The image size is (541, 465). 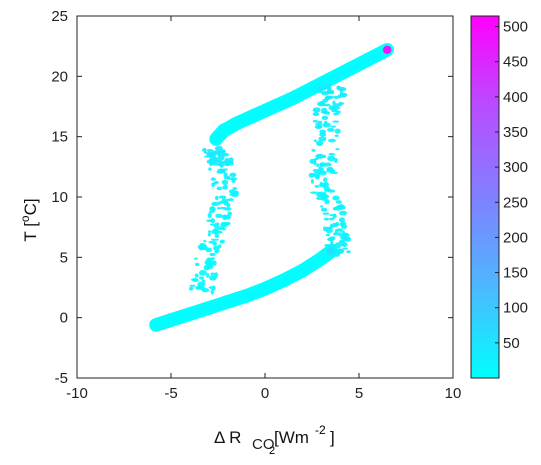 I want to click on x-tick-label: 5, so click(x=359, y=393).